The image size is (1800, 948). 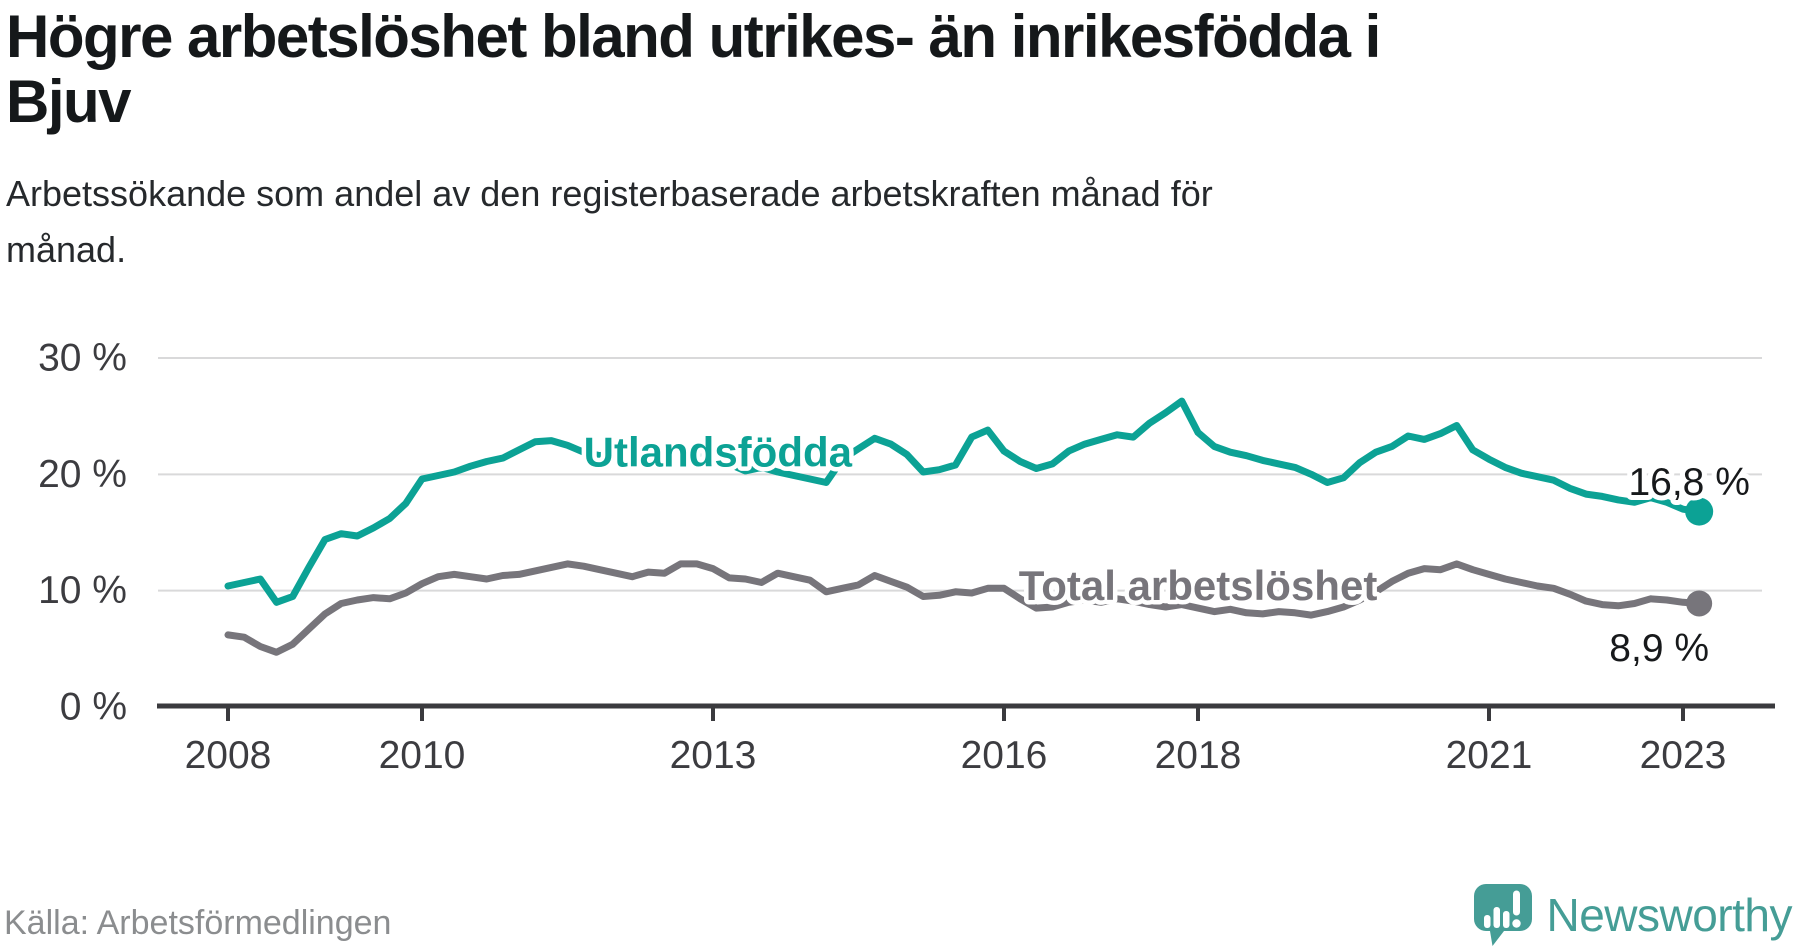 What do you see at coordinates (228, 755) in the screenshot?
I see `x-axis-label-2008: 2008` at bounding box center [228, 755].